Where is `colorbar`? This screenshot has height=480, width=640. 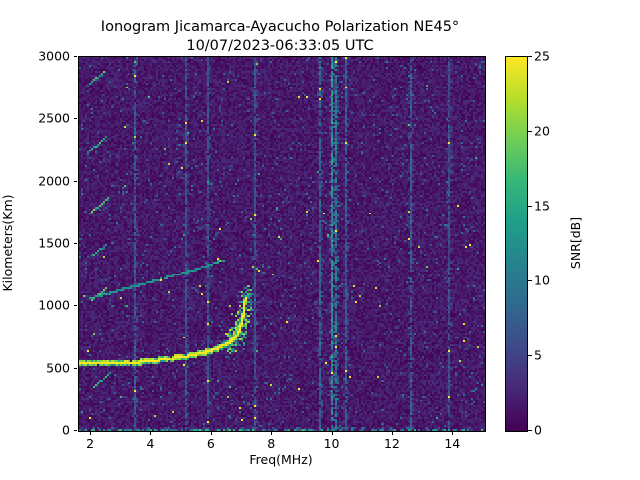 colorbar is located at coordinates (516, 244).